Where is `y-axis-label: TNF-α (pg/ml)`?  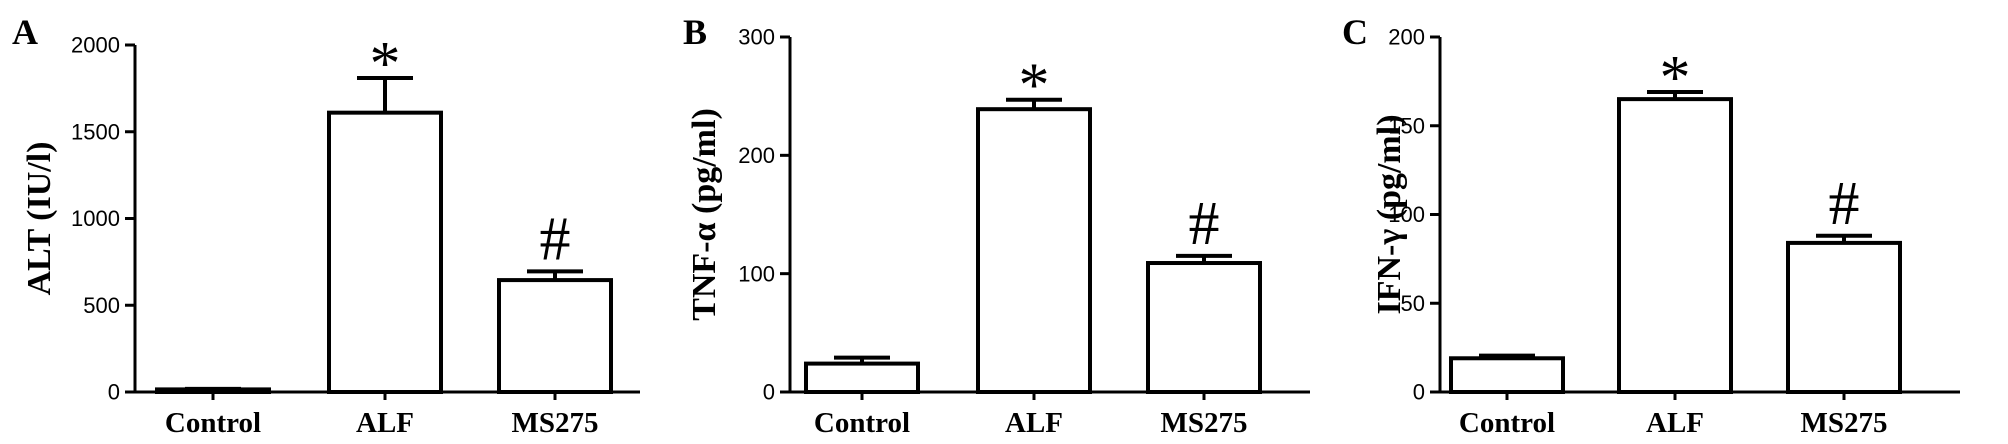 y-axis-label: TNF-α (pg/ml) is located at coordinates (704, 214).